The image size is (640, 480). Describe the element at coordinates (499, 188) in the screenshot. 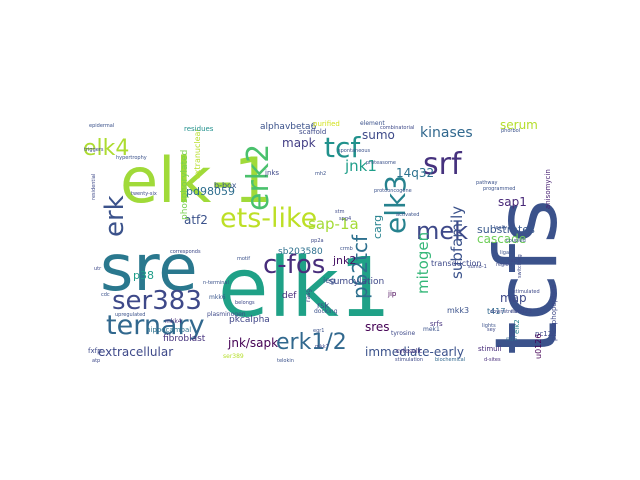

I see `word-programmed: programmed` at that location.